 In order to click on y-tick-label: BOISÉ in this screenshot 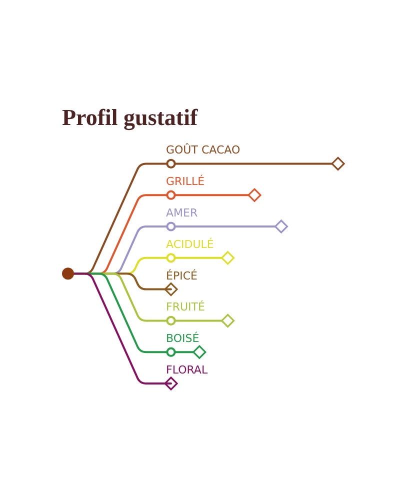, I will do `click(183, 338)`.